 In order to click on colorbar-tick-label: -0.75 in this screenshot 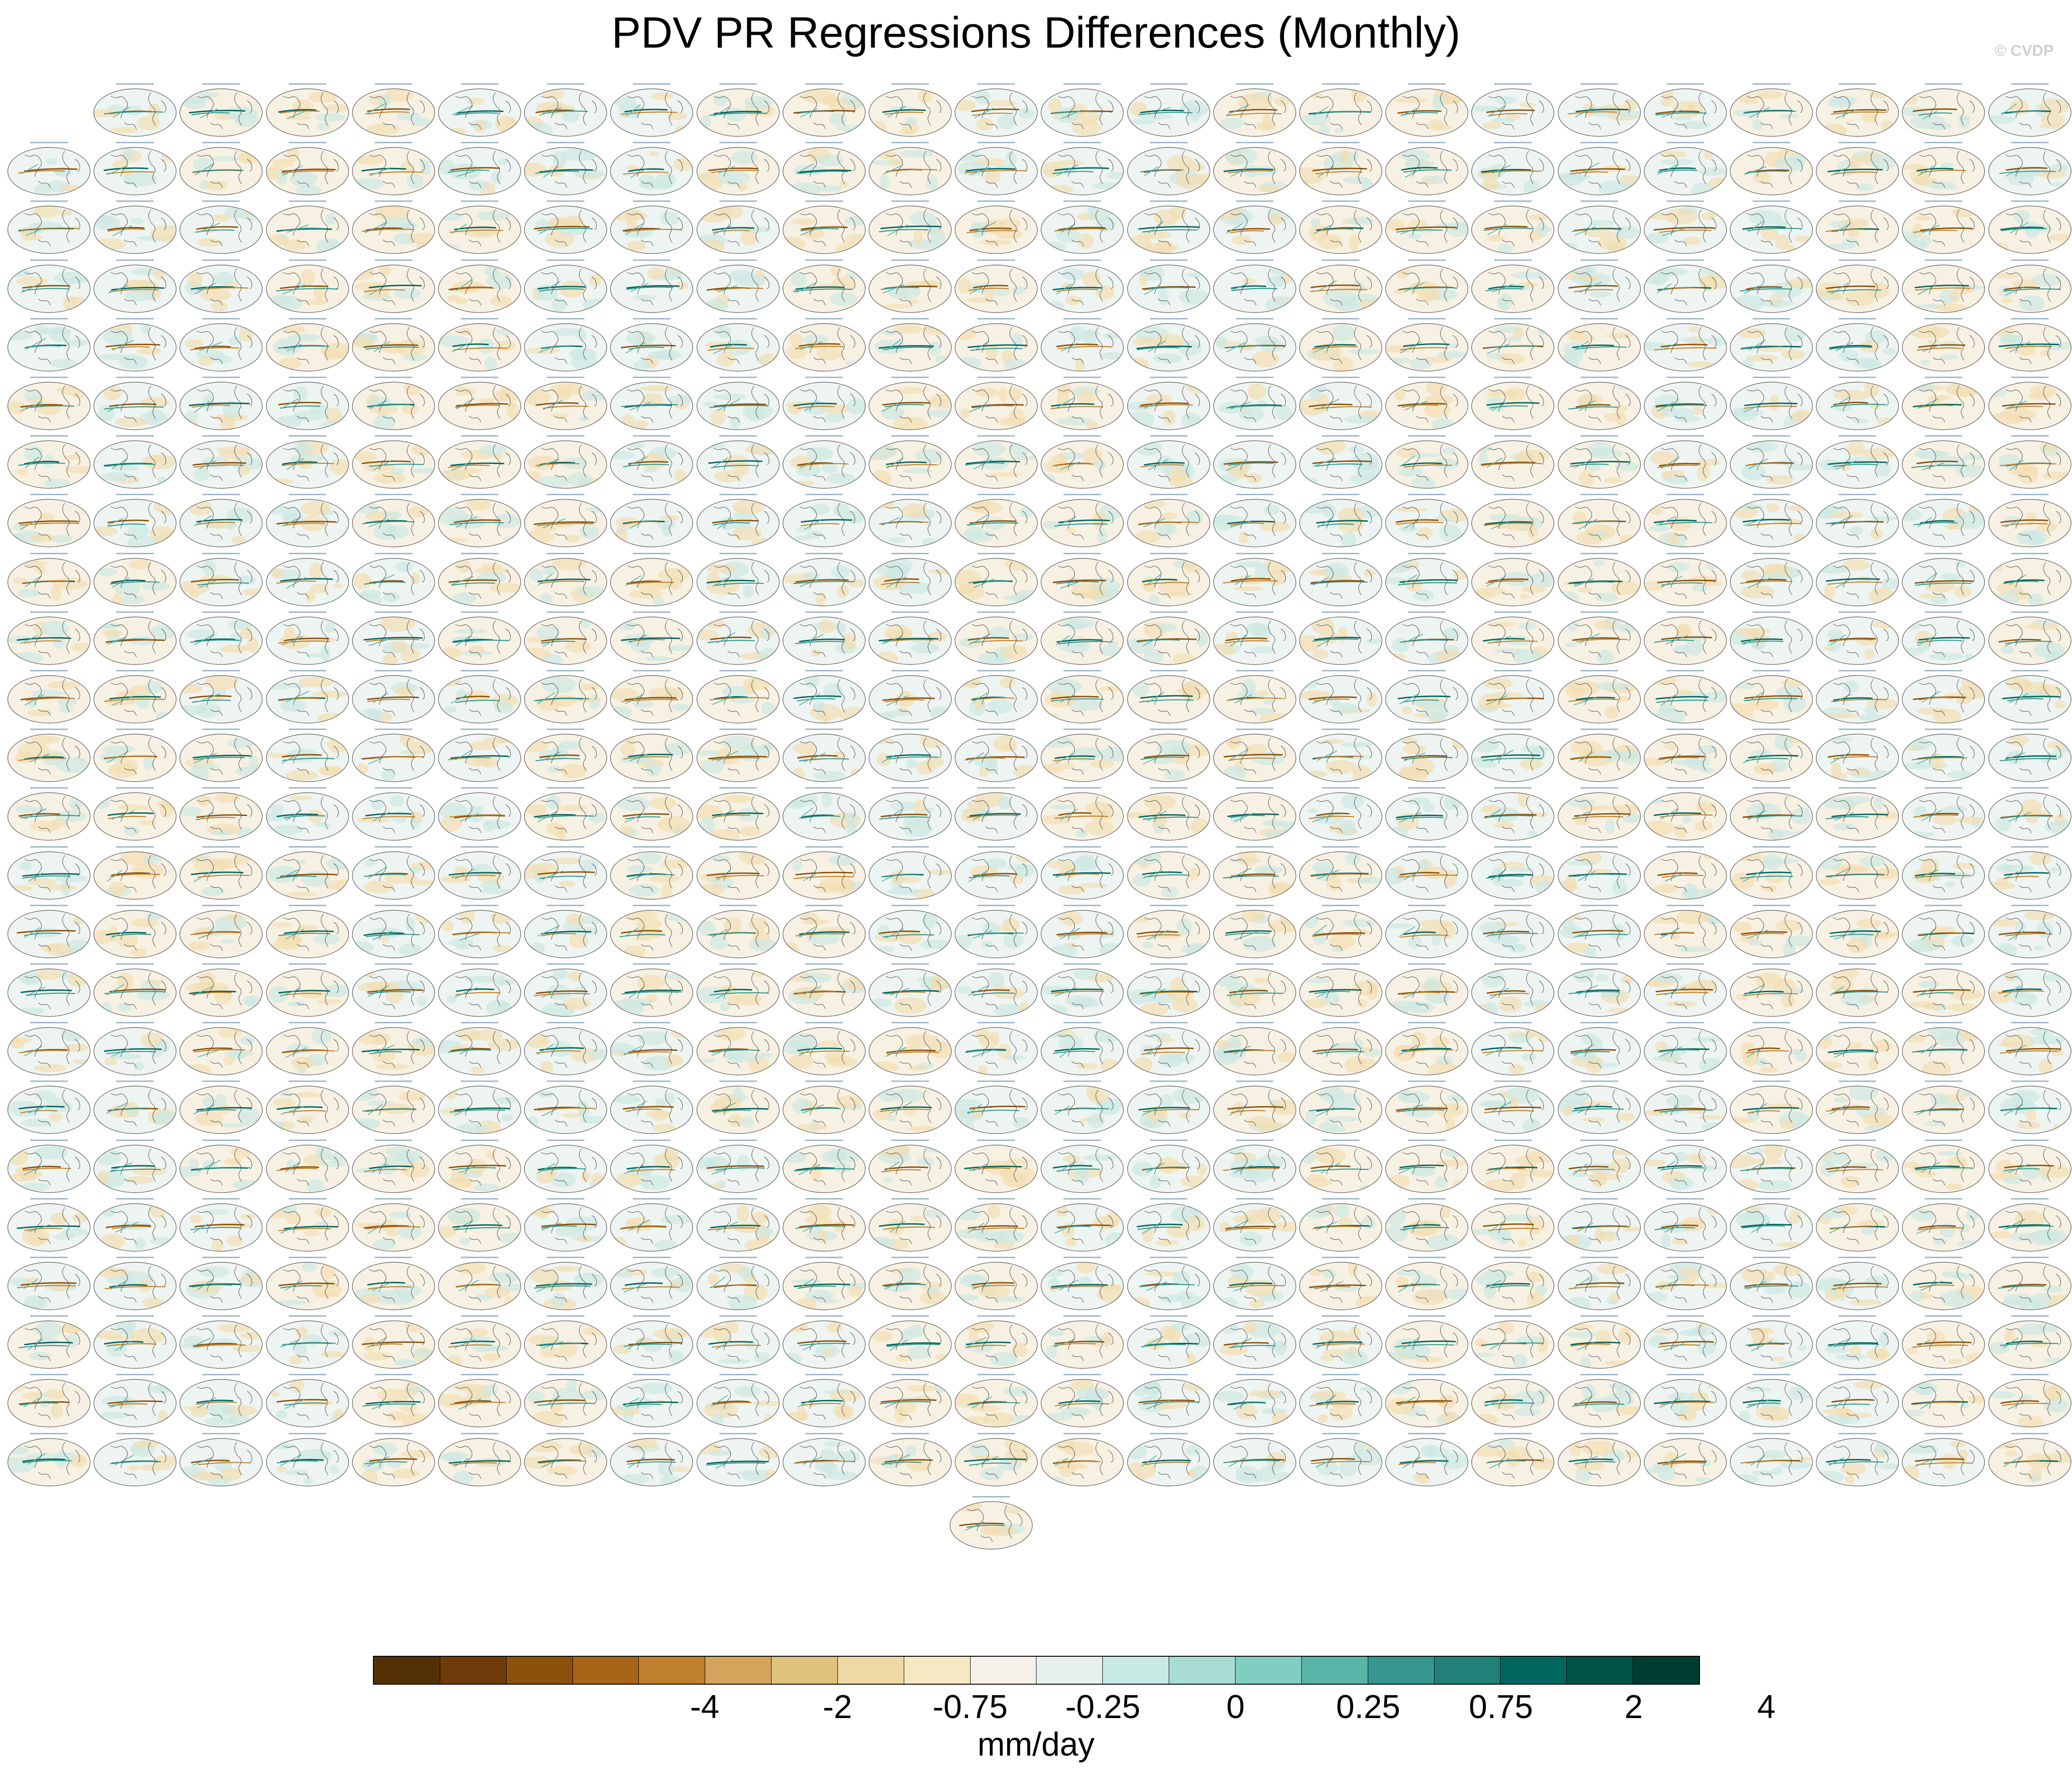, I will do `click(970, 1707)`.